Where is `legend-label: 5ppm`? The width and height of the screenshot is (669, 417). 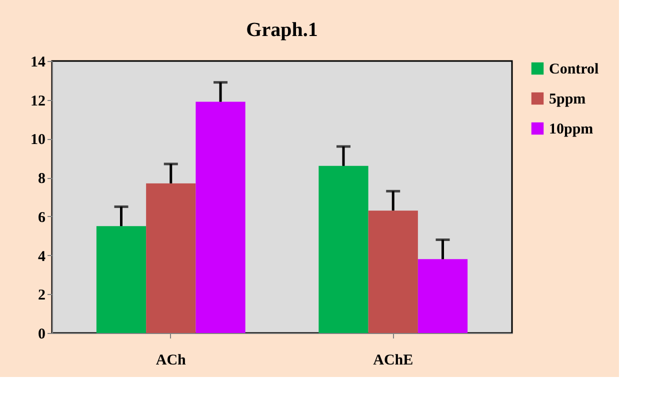
legend-label: 5ppm is located at coordinates (567, 100).